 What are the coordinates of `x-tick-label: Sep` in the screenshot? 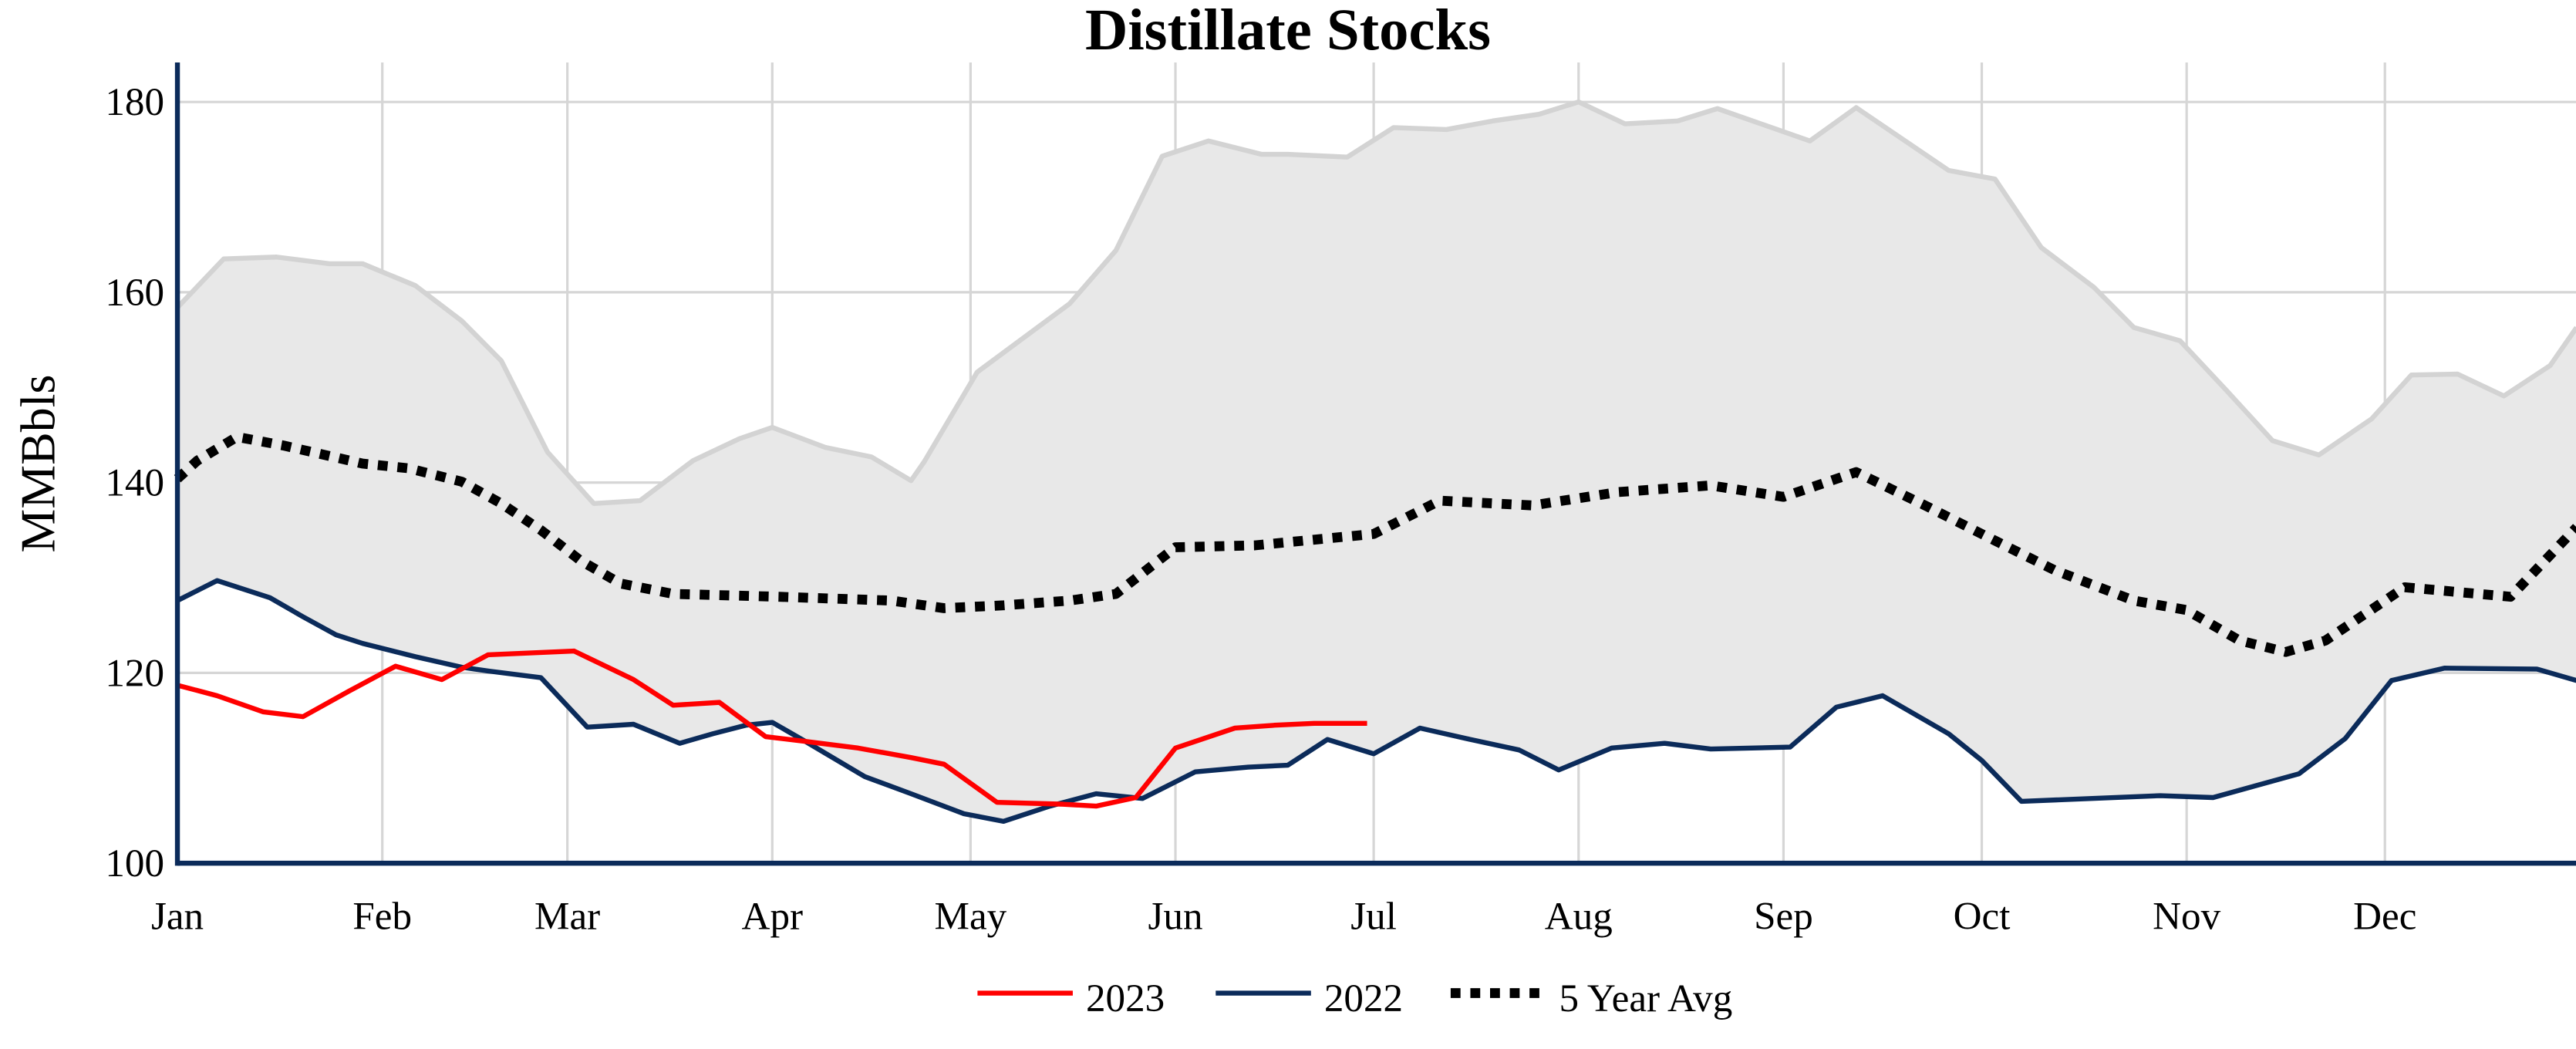 It's located at (1783, 916).